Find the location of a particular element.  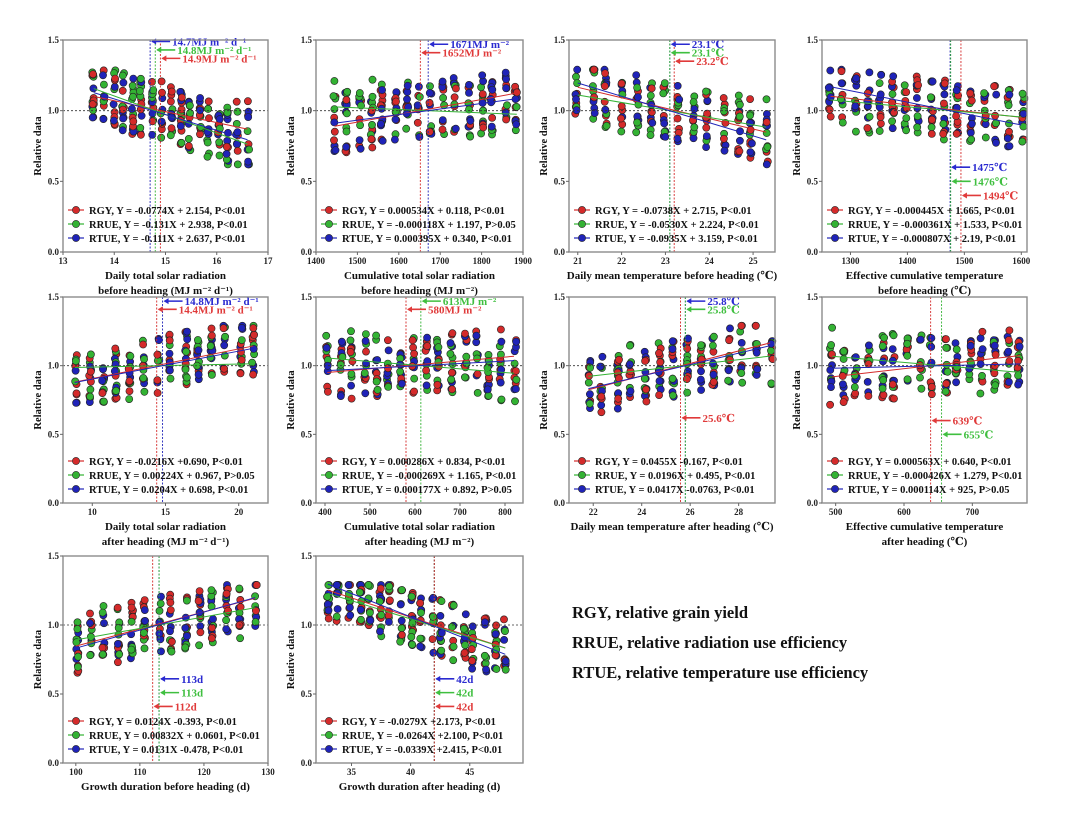

x-tick-label: 1300 is located at coordinates (850, 261).